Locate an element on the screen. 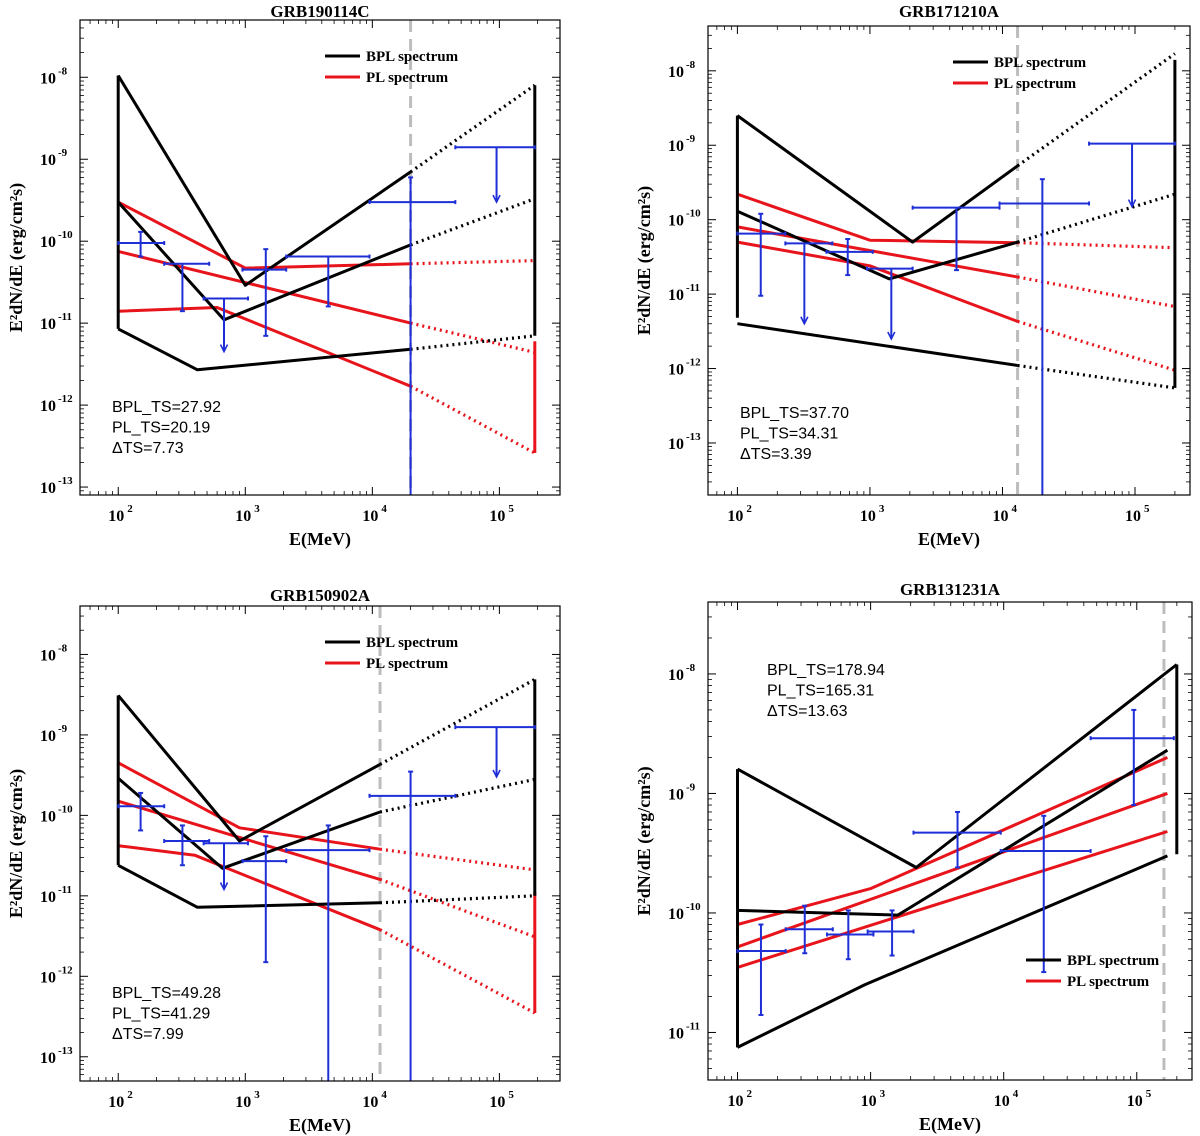 The width and height of the screenshot is (1200, 1136). stat-line: ΔTS=7.73 is located at coordinates (148, 448).